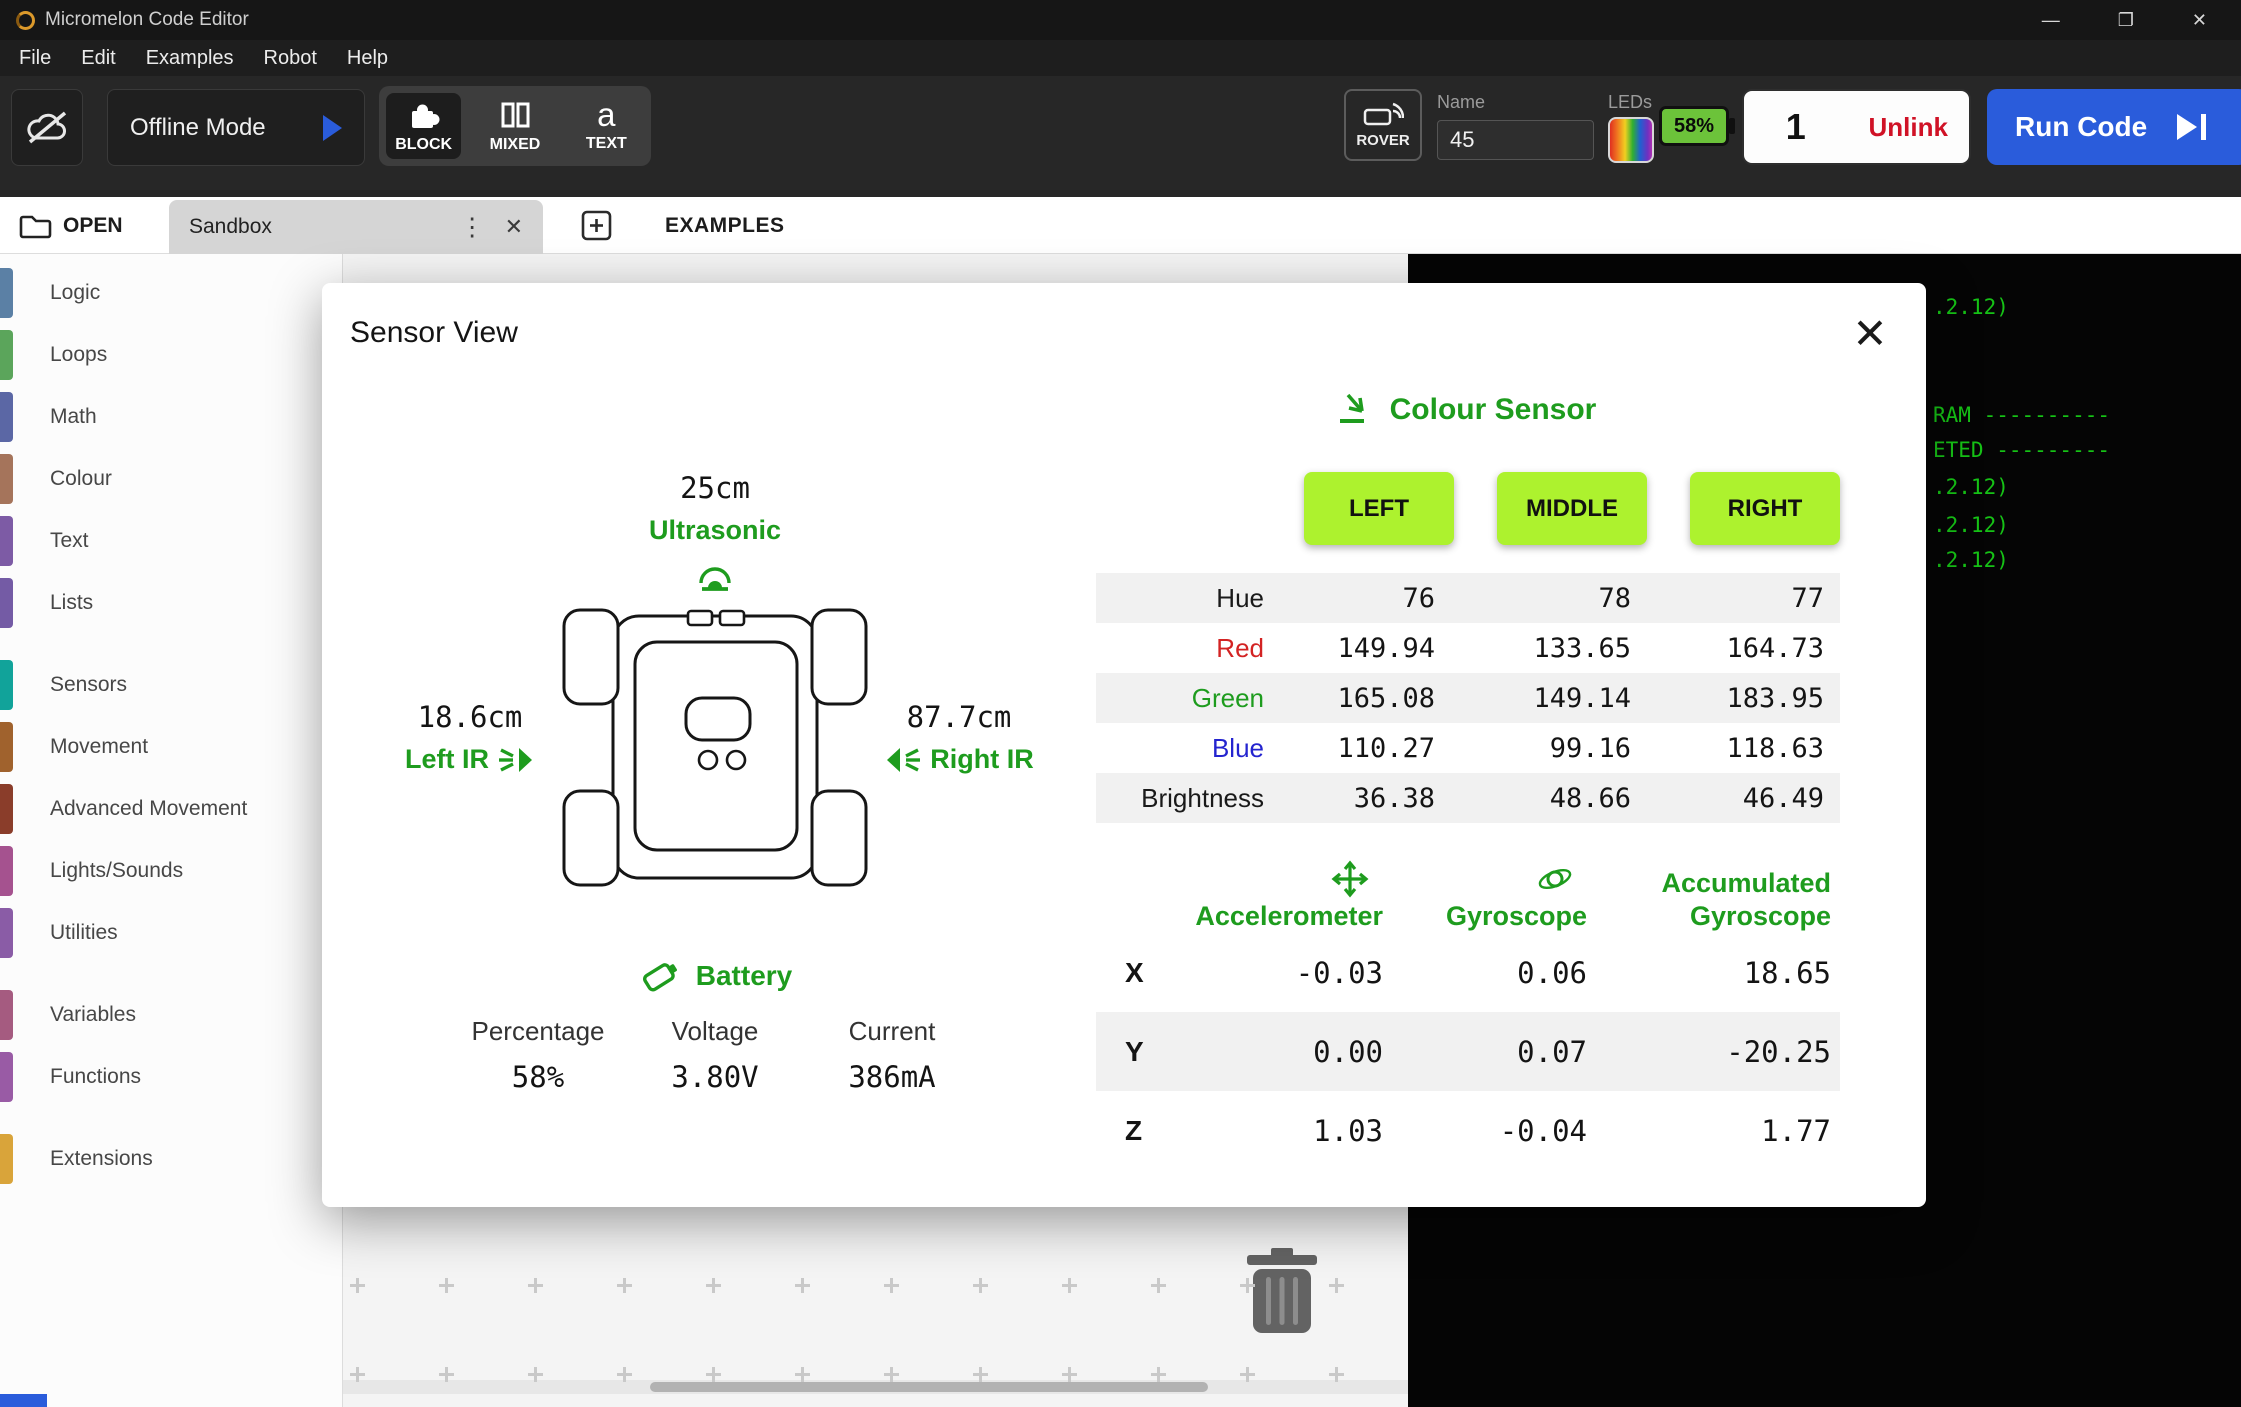 The height and width of the screenshot is (1407, 2241). Describe the element at coordinates (171, 1159) in the screenshot. I see `sidebar-item-extensions: Extensions` at that location.